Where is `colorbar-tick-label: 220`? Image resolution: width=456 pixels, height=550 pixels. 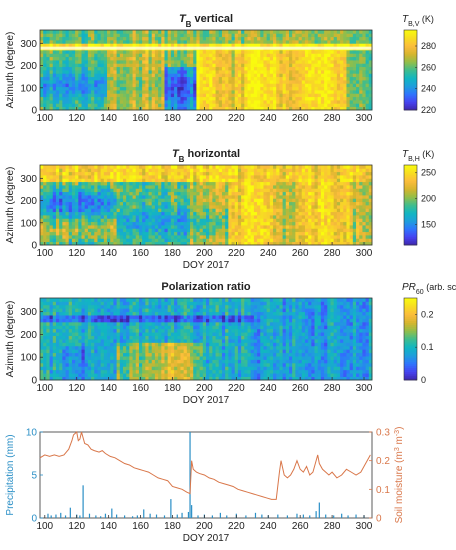
colorbar-tick-label: 220 is located at coordinates (428, 110).